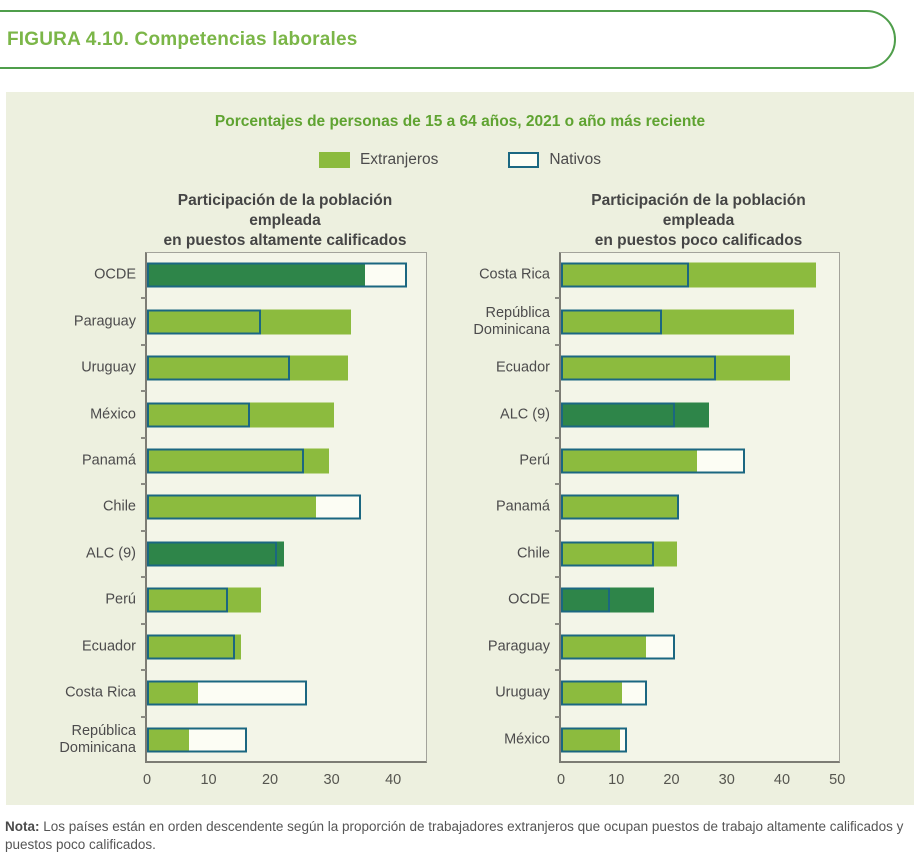  Describe the element at coordinates (518, 646) in the screenshot. I see `bar-label: Paraguay` at that location.